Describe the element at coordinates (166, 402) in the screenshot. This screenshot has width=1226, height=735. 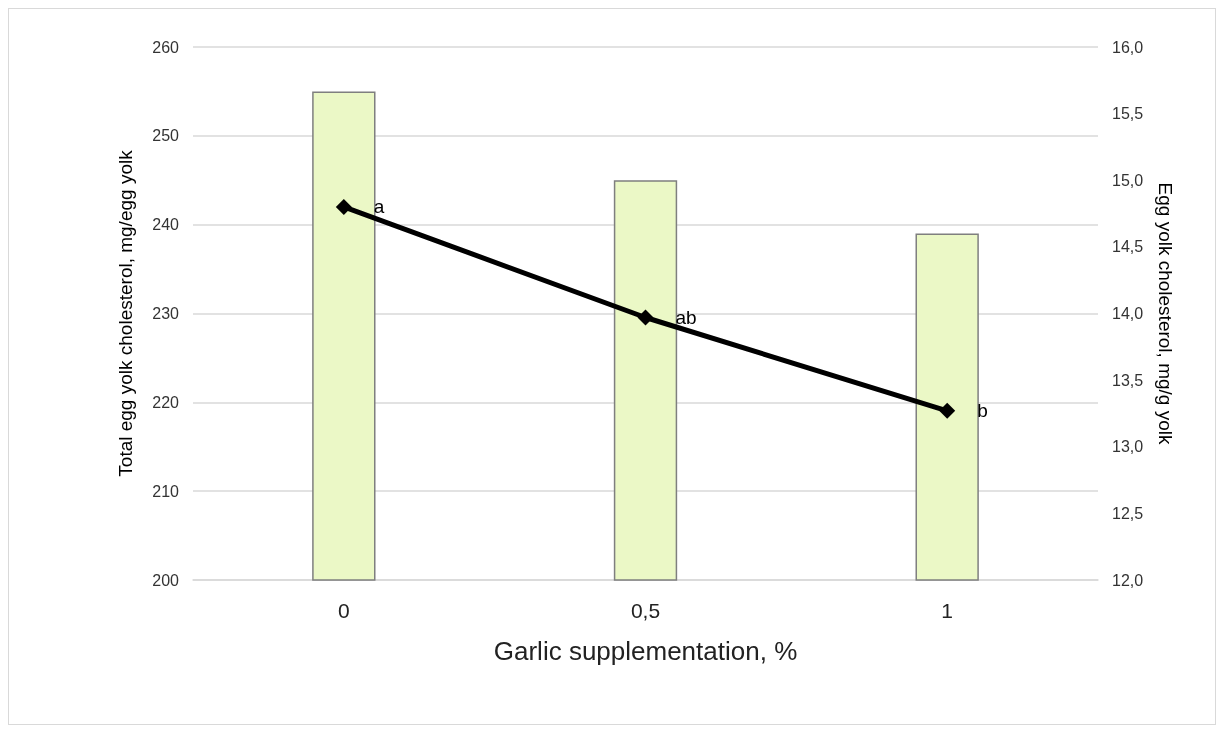
I see `y-tick-label: 220` at that location.